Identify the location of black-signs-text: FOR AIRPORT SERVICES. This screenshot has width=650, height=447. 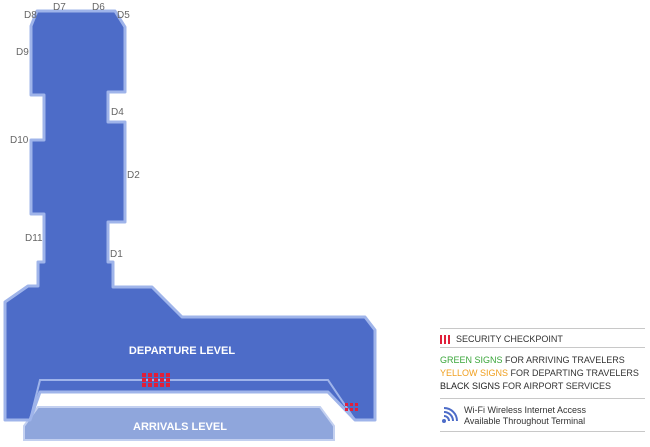
(556, 386).